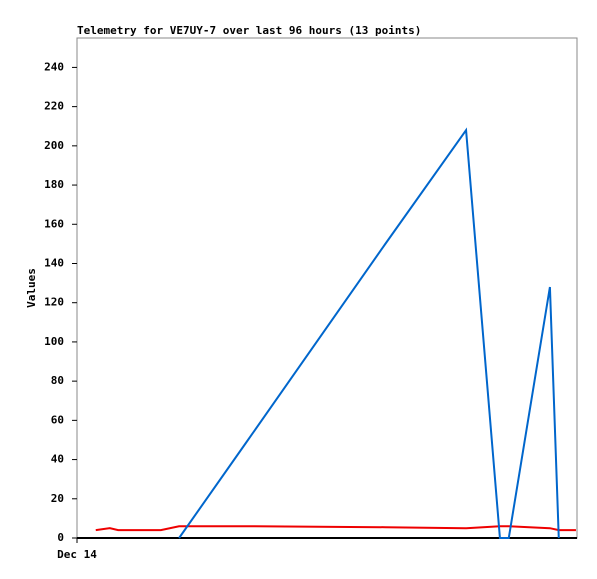  What do you see at coordinates (54, 184) in the screenshot?
I see `y-tick-label: 180` at bounding box center [54, 184].